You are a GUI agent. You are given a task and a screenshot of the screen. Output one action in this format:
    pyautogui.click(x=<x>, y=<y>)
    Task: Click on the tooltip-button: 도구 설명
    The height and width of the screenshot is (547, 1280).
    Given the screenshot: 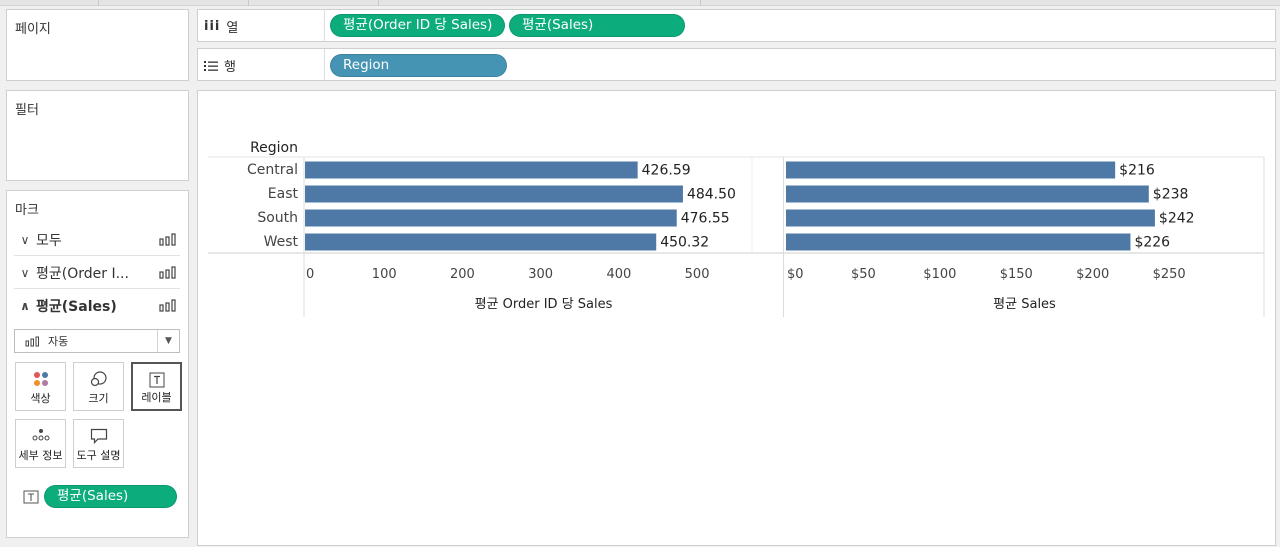 What is the action you would take?
    pyautogui.click(x=98, y=443)
    